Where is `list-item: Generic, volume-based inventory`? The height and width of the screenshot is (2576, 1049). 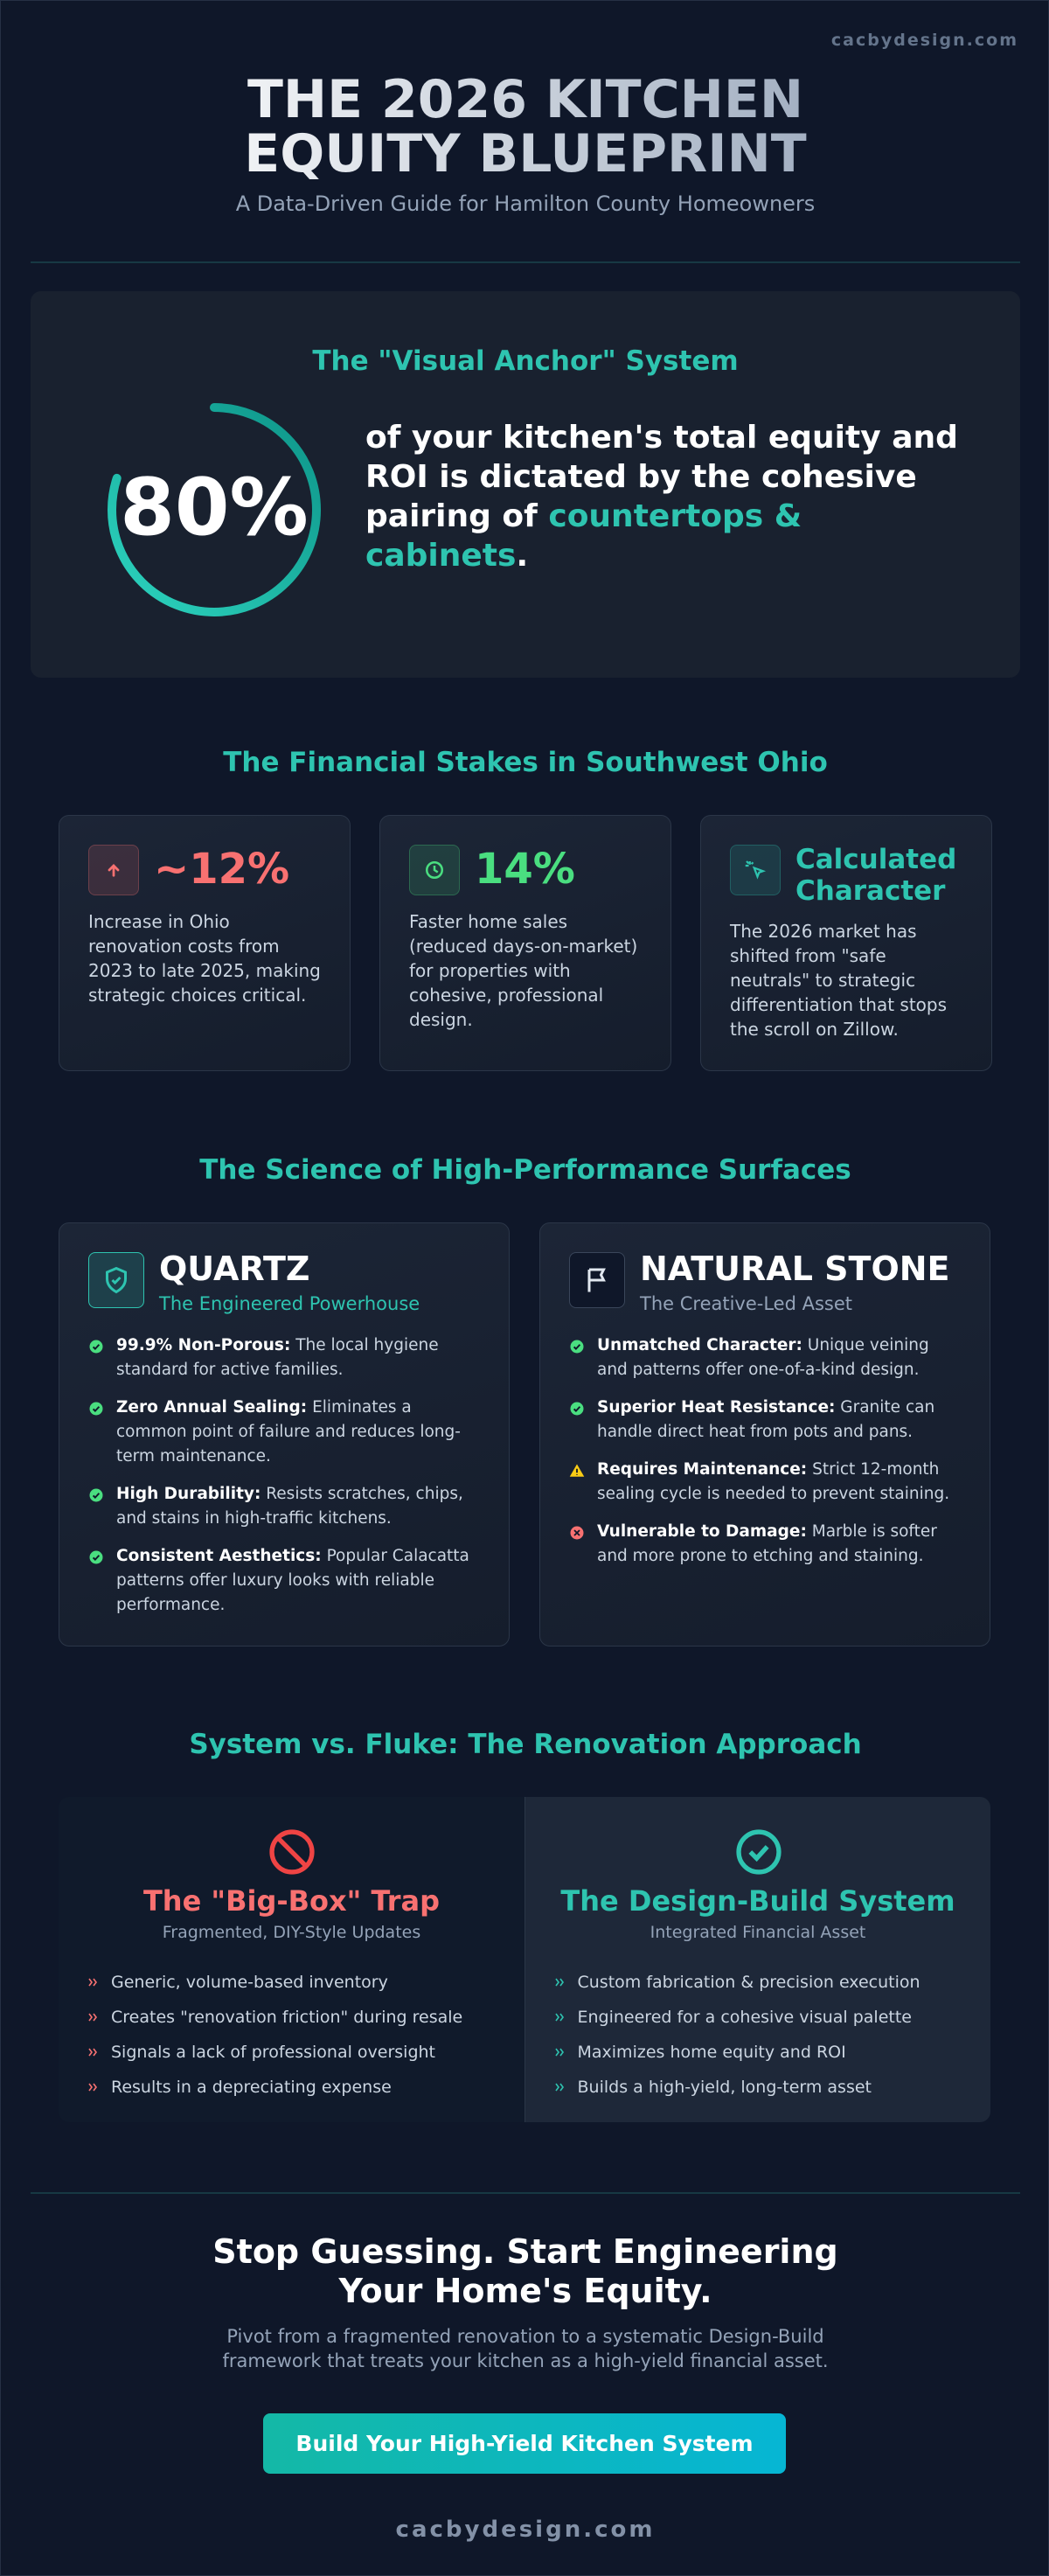 list-item: Generic, volume-based inventory is located at coordinates (275, 1983).